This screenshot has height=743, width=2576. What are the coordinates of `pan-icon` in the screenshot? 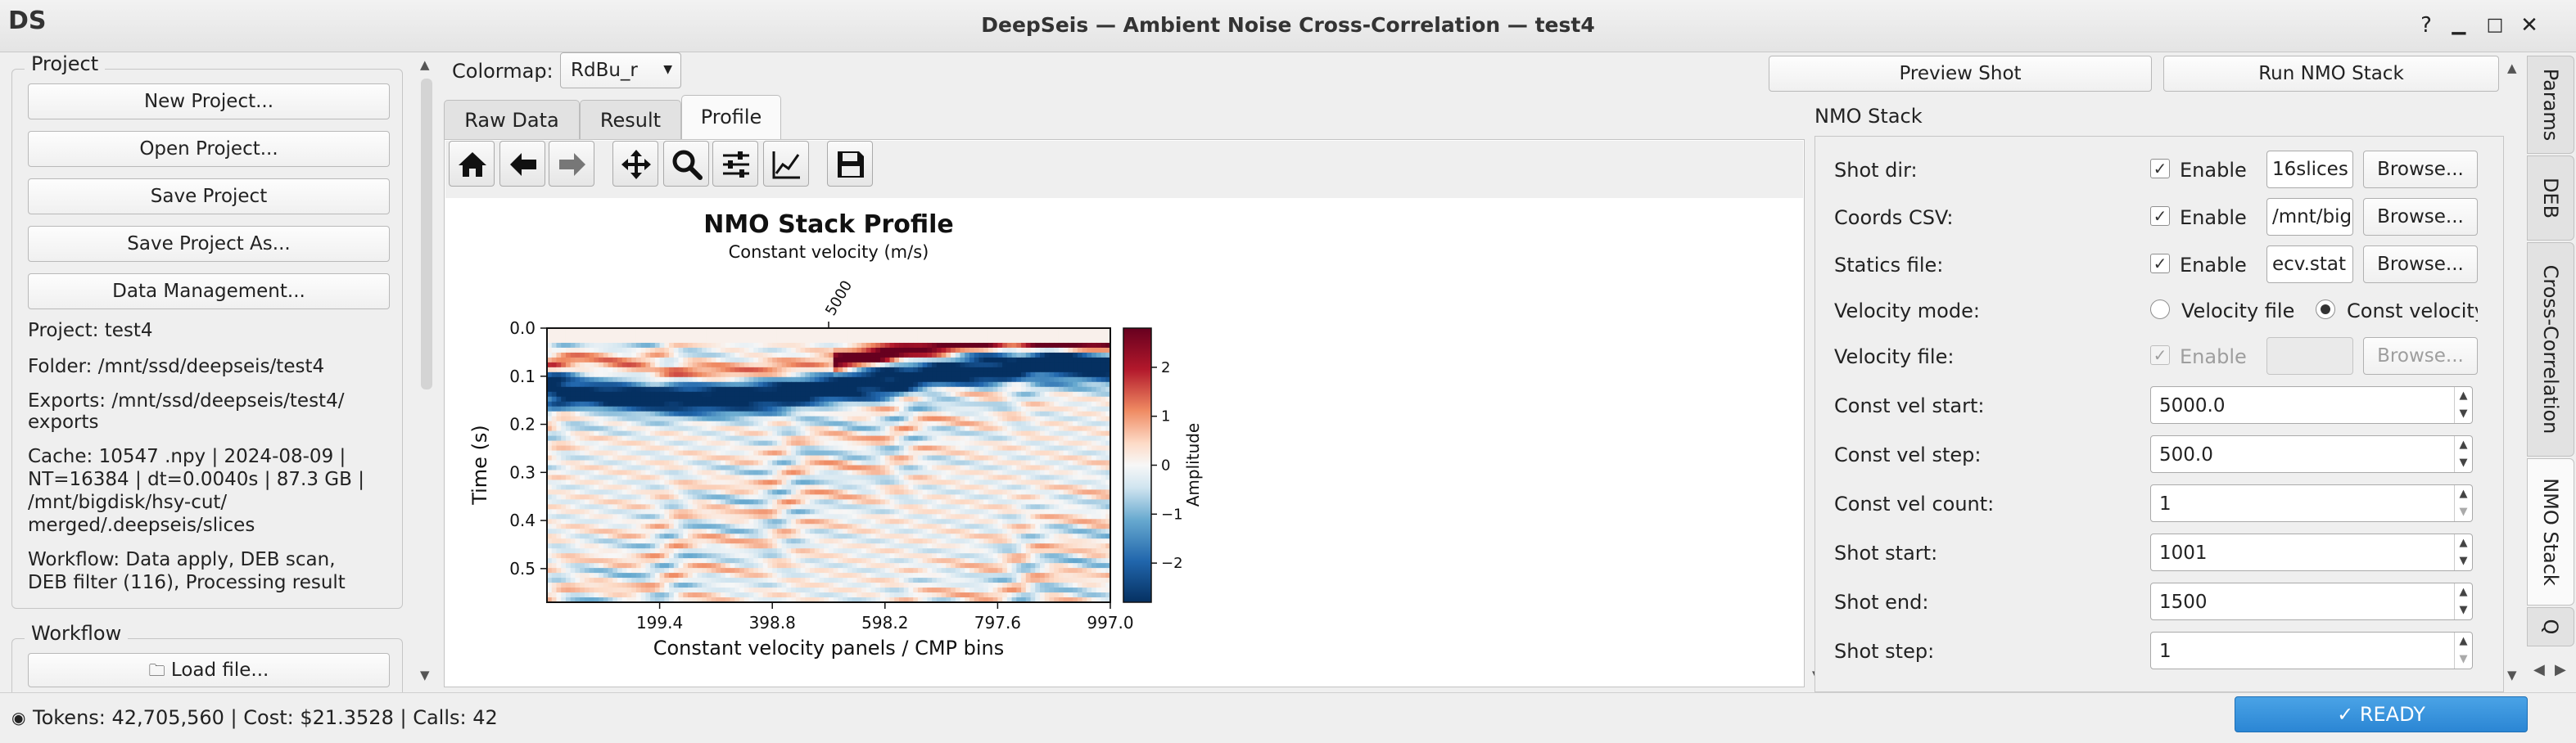 It's located at (635, 164).